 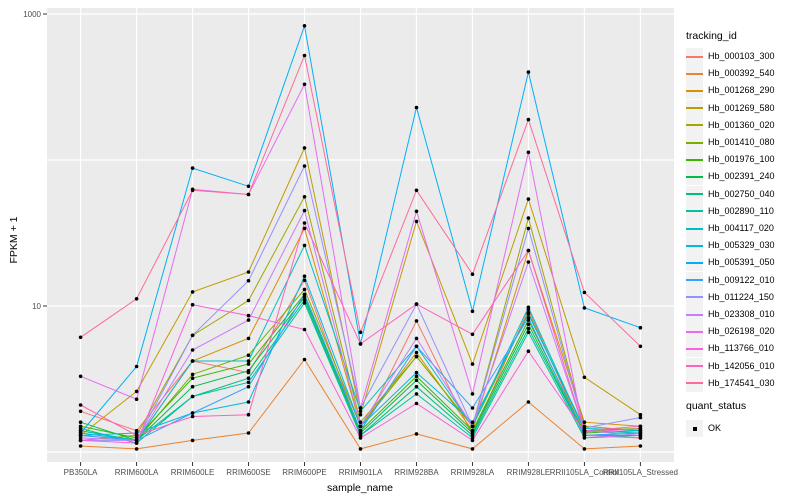 What do you see at coordinates (741, 124) in the screenshot?
I see `legend-item-label: Hb_001360_020` at bounding box center [741, 124].